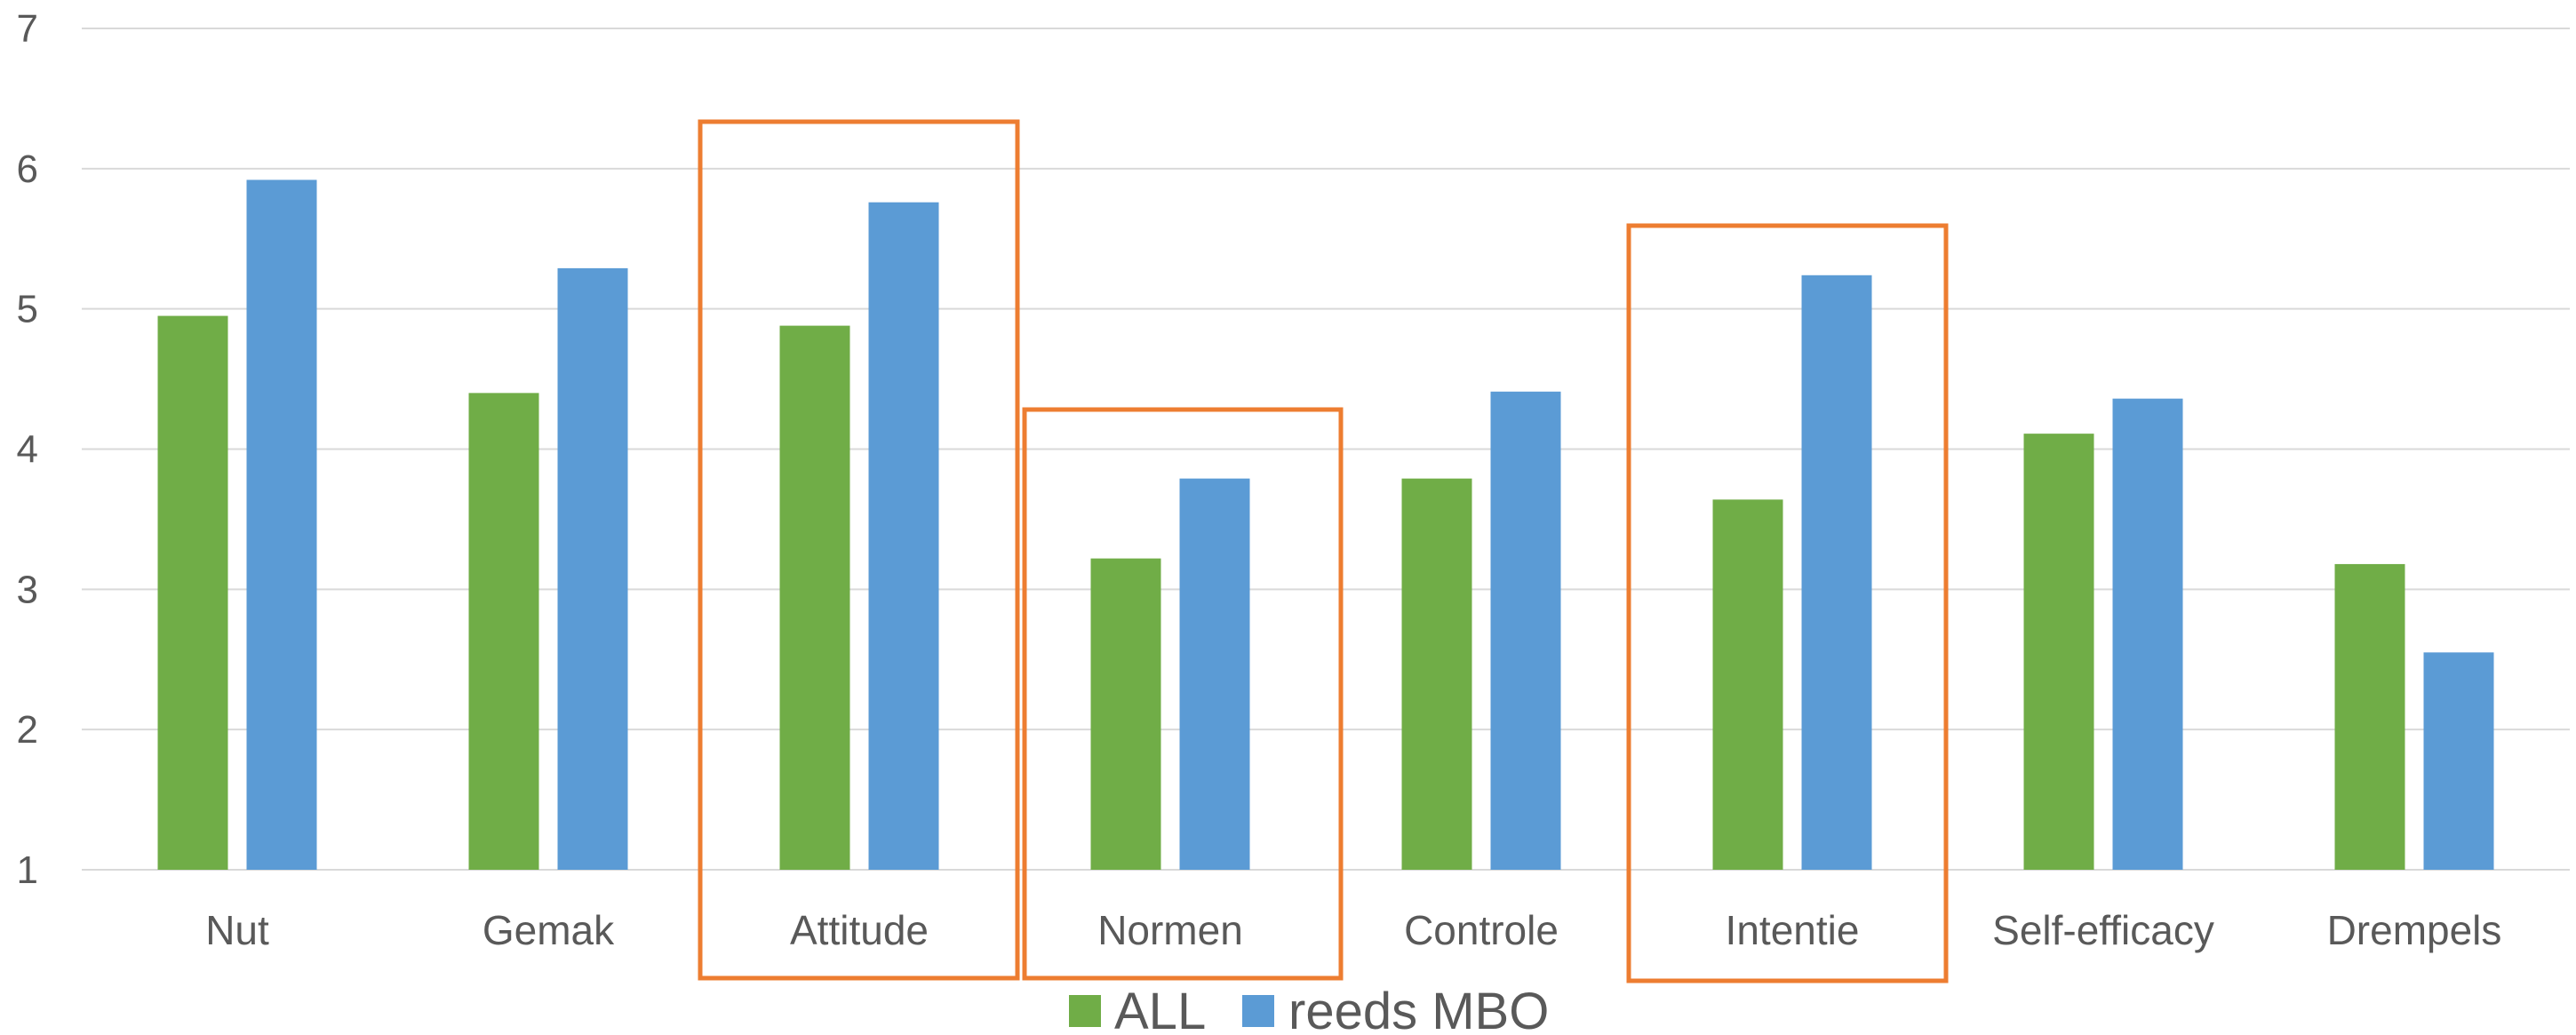 The image size is (2576, 1035). Describe the element at coordinates (2415, 930) in the screenshot. I see `category-label-drempels: Drempels` at that location.